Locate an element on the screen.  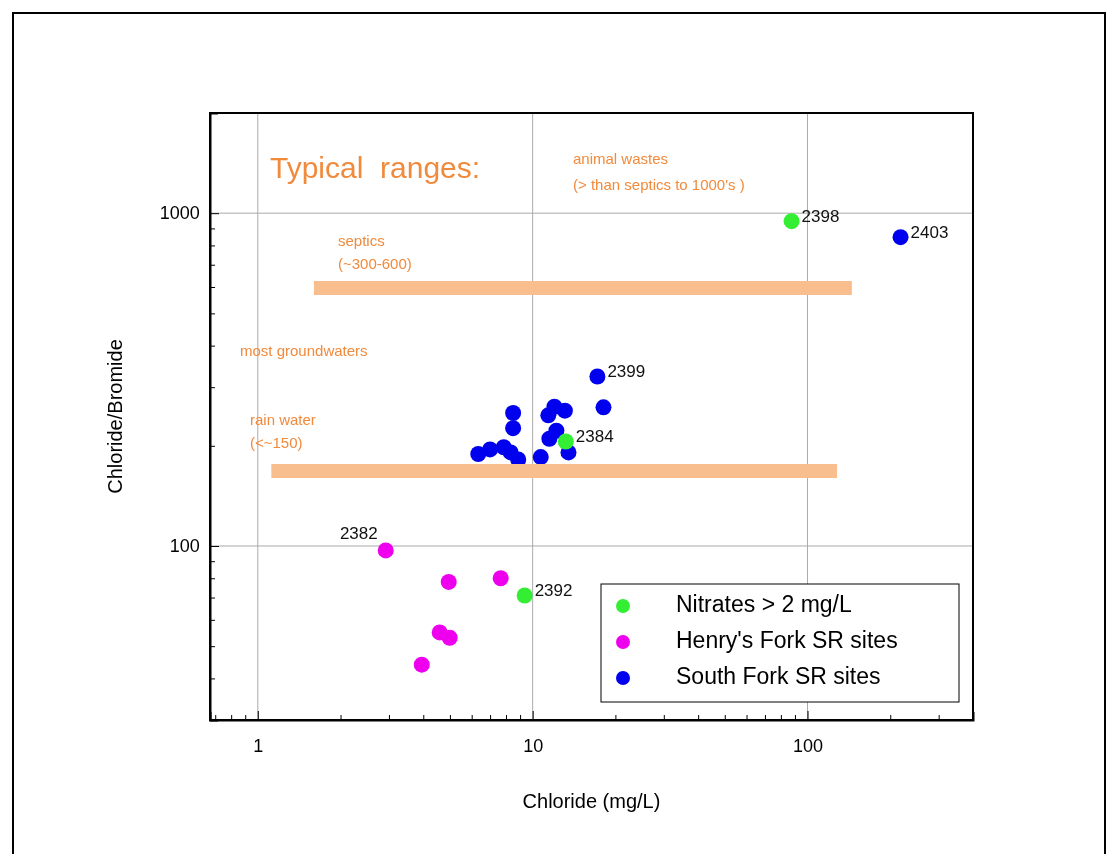
annotation: 2382 is located at coordinates (358, 533).